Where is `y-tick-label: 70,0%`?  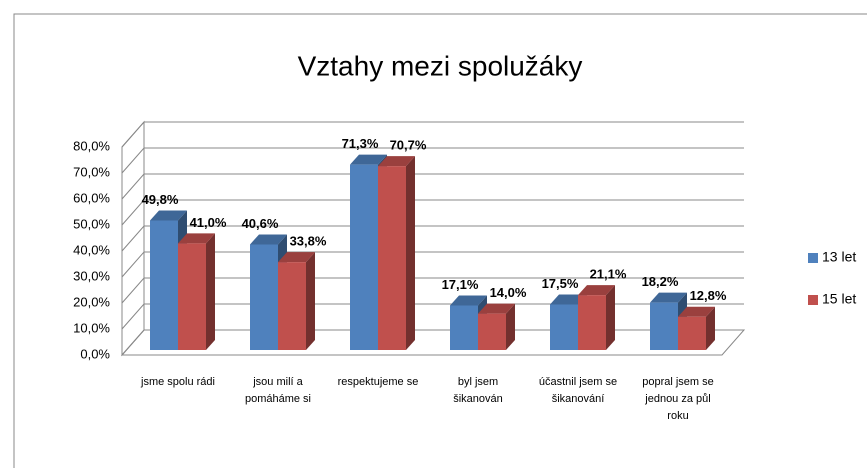
y-tick-label: 70,0% is located at coordinates (91, 171).